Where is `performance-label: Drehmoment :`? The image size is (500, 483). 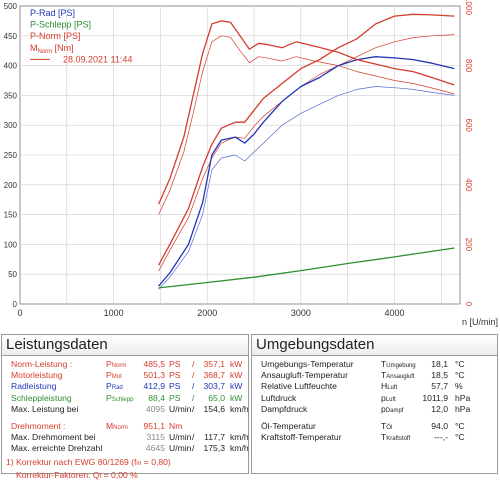 performance-label: Drehmoment : is located at coordinates (38, 425).